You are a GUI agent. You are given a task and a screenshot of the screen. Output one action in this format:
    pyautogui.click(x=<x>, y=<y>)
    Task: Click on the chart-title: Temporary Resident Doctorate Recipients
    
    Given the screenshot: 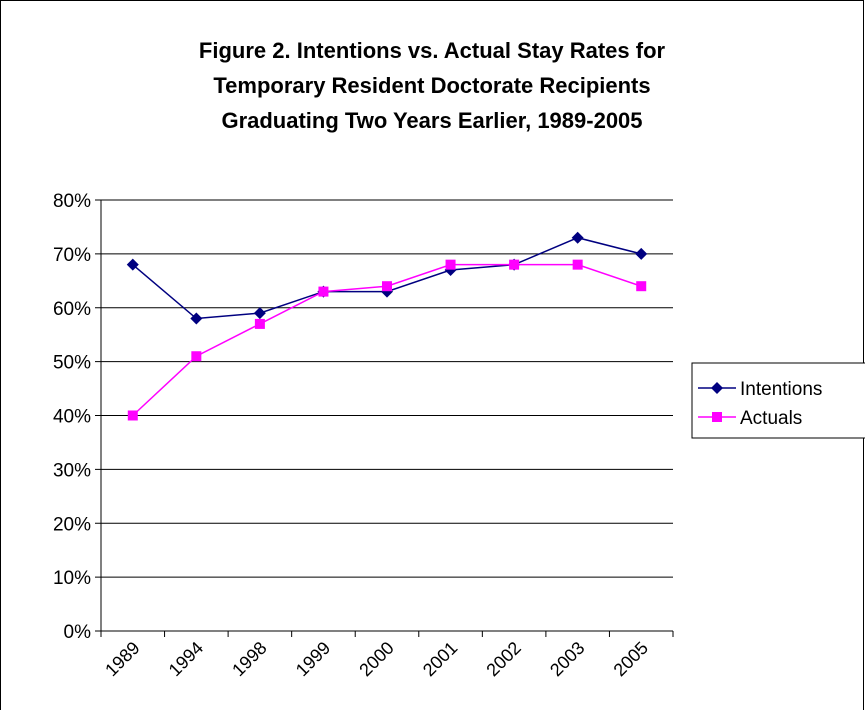 What is the action you would take?
    pyautogui.click(x=431, y=85)
    